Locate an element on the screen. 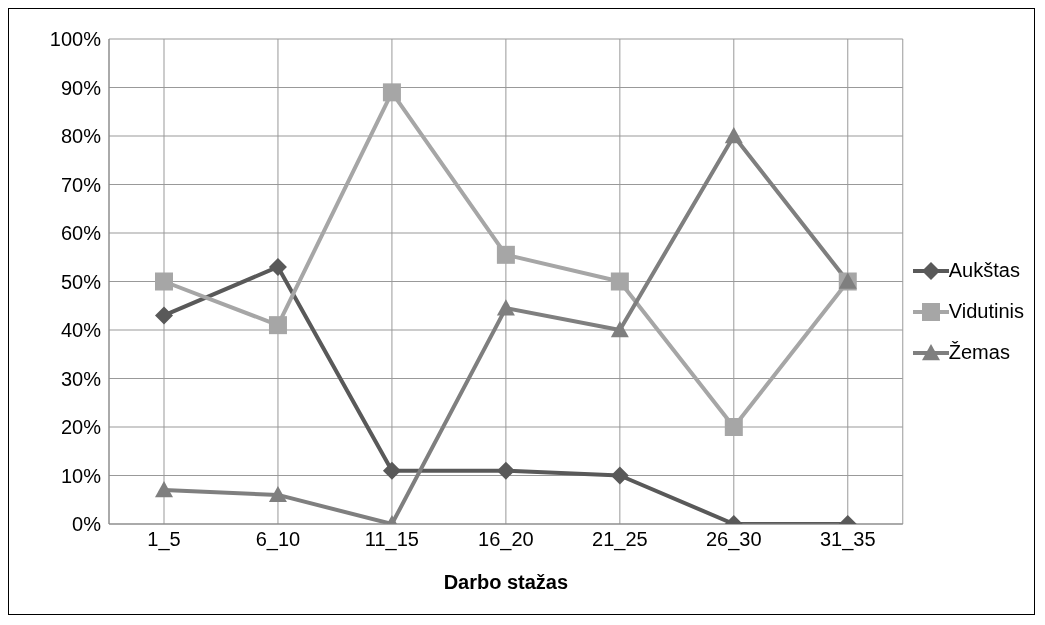  y-tick-label: 100% is located at coordinates (75, 39).